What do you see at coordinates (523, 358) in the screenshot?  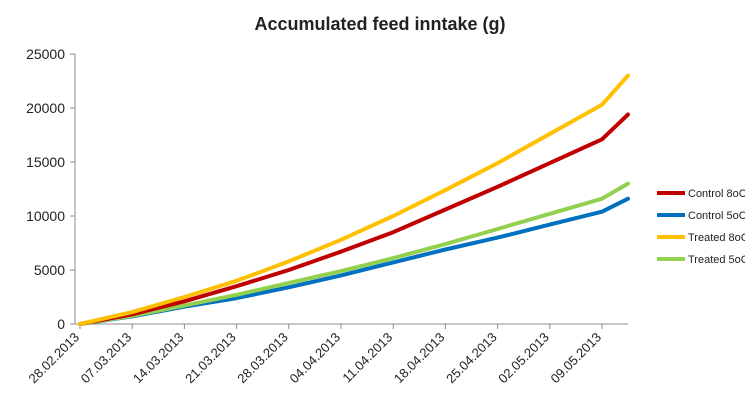 I see `x-tick-label: 02.05.2013` at bounding box center [523, 358].